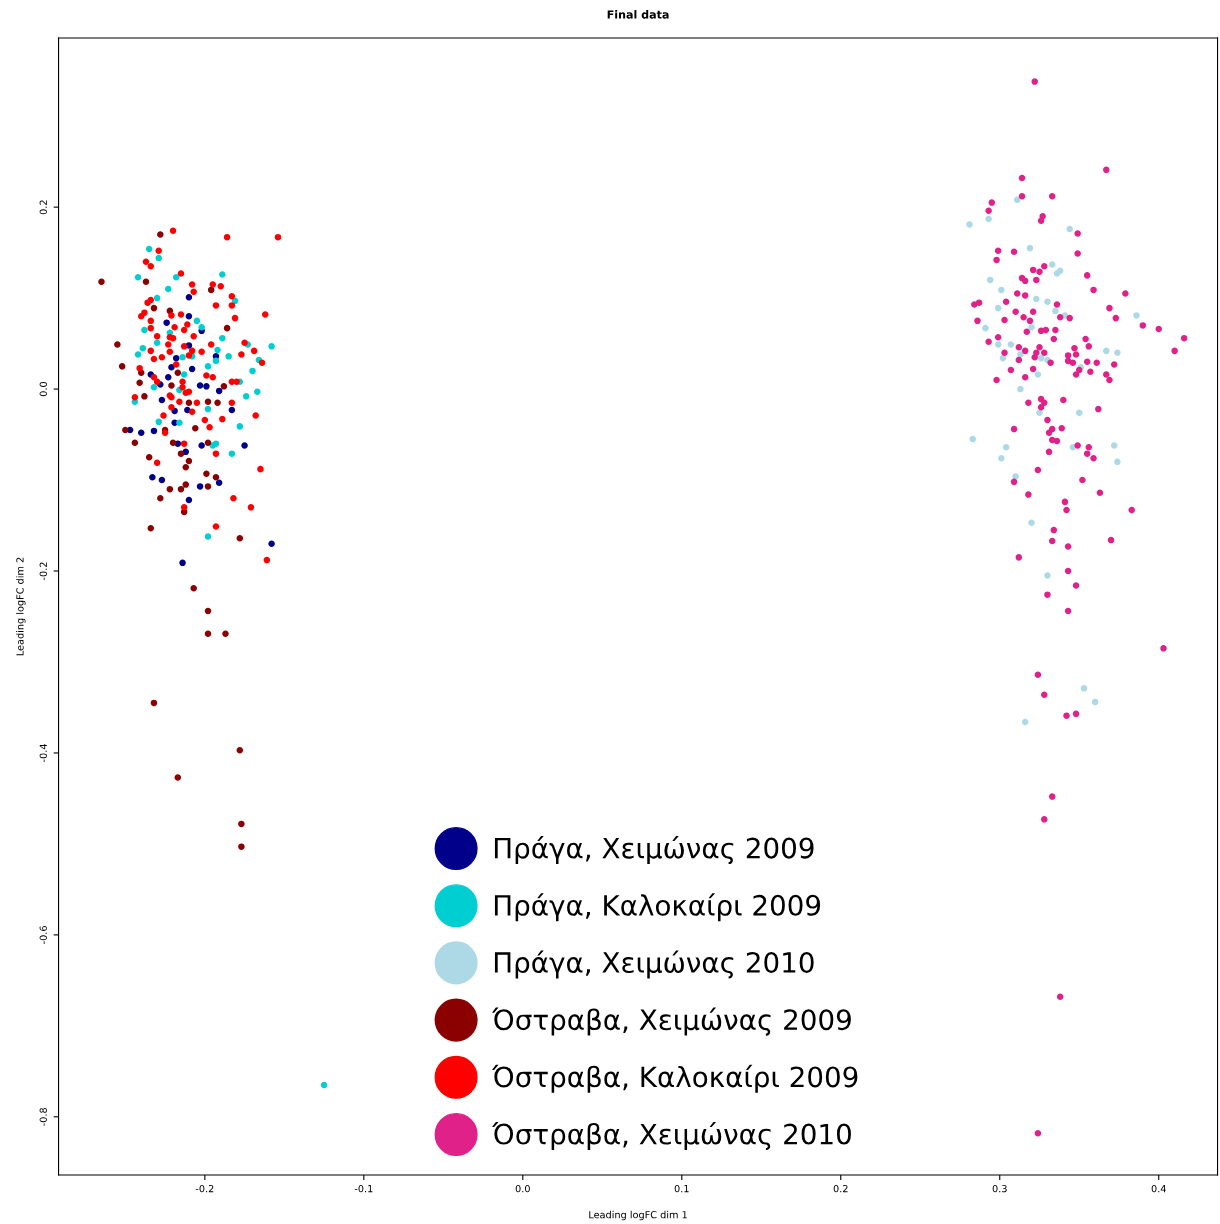 This screenshot has height=1224, width=1220. I want to click on x-tick-label: 0.2, so click(840, 1188).